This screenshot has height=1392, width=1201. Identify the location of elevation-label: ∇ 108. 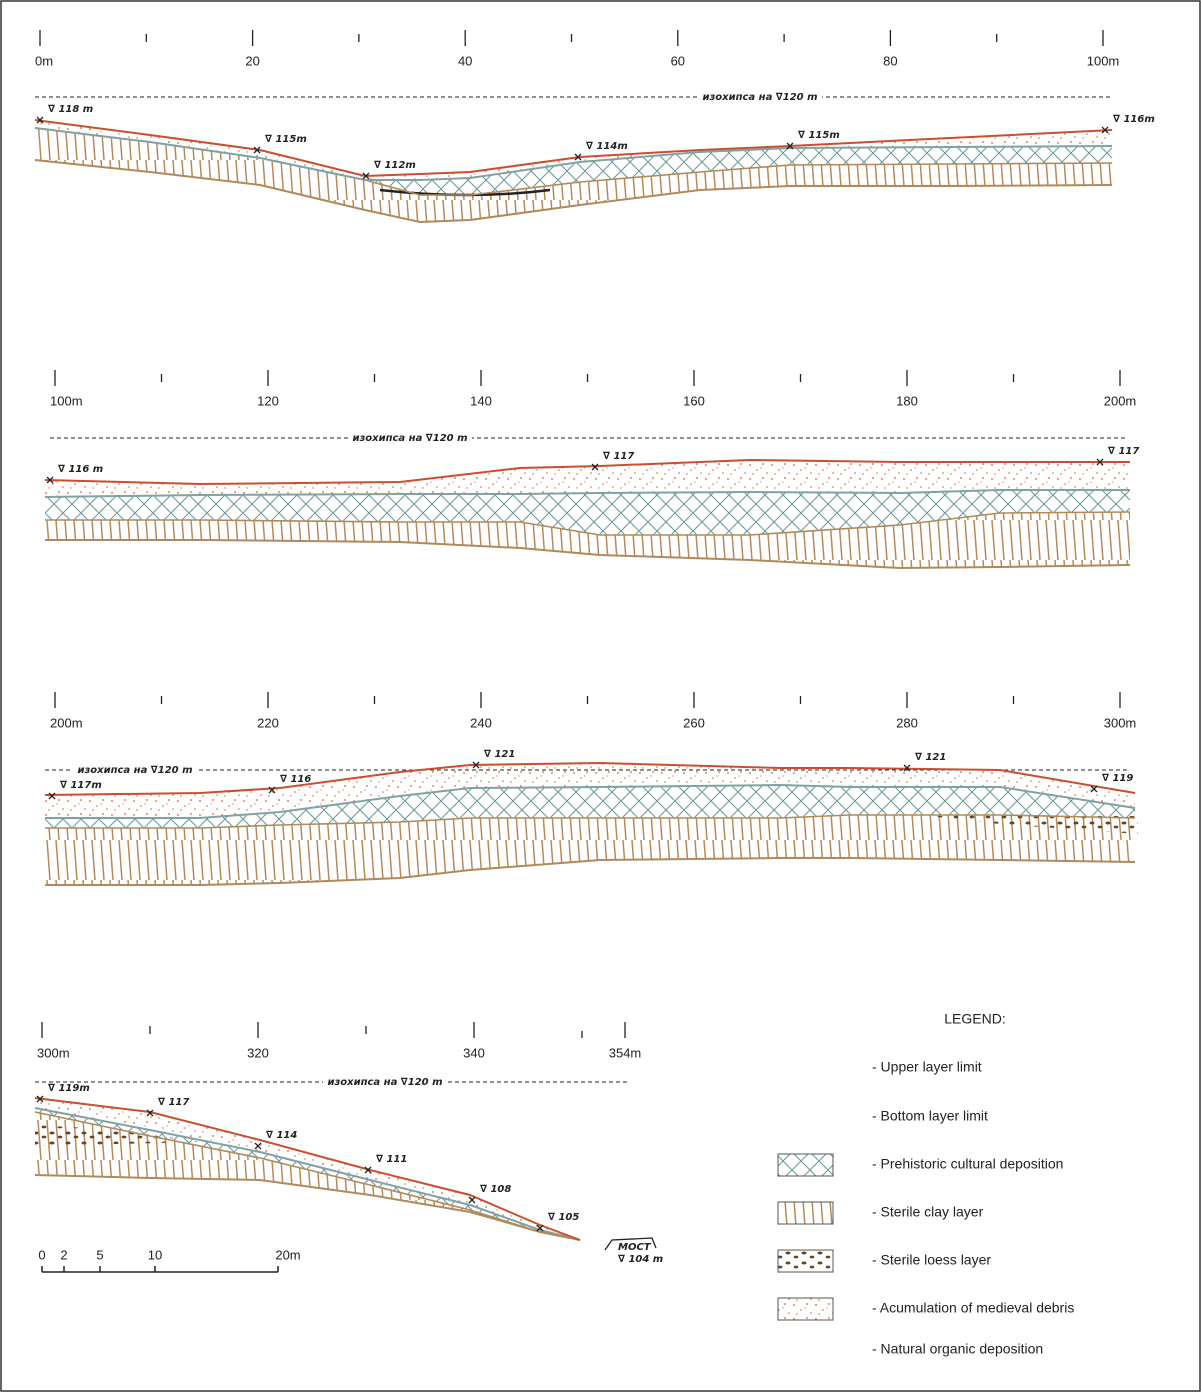
(495, 1189).